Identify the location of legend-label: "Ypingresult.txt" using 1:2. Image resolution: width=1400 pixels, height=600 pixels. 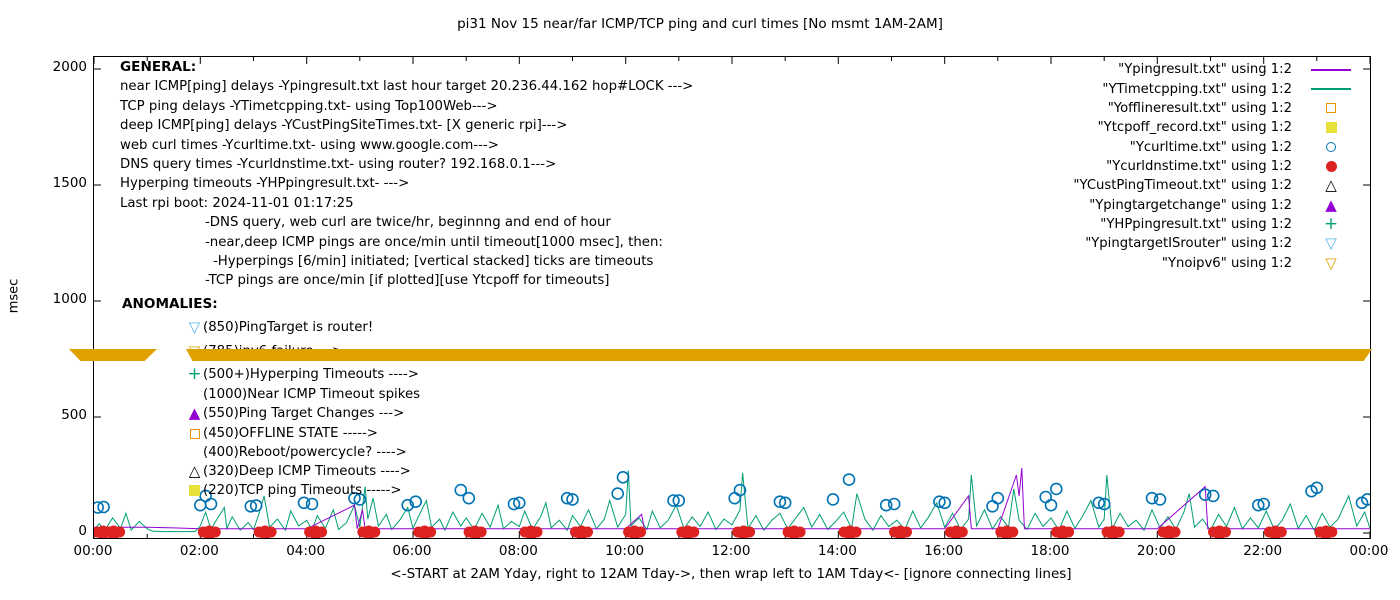
(1205, 70).